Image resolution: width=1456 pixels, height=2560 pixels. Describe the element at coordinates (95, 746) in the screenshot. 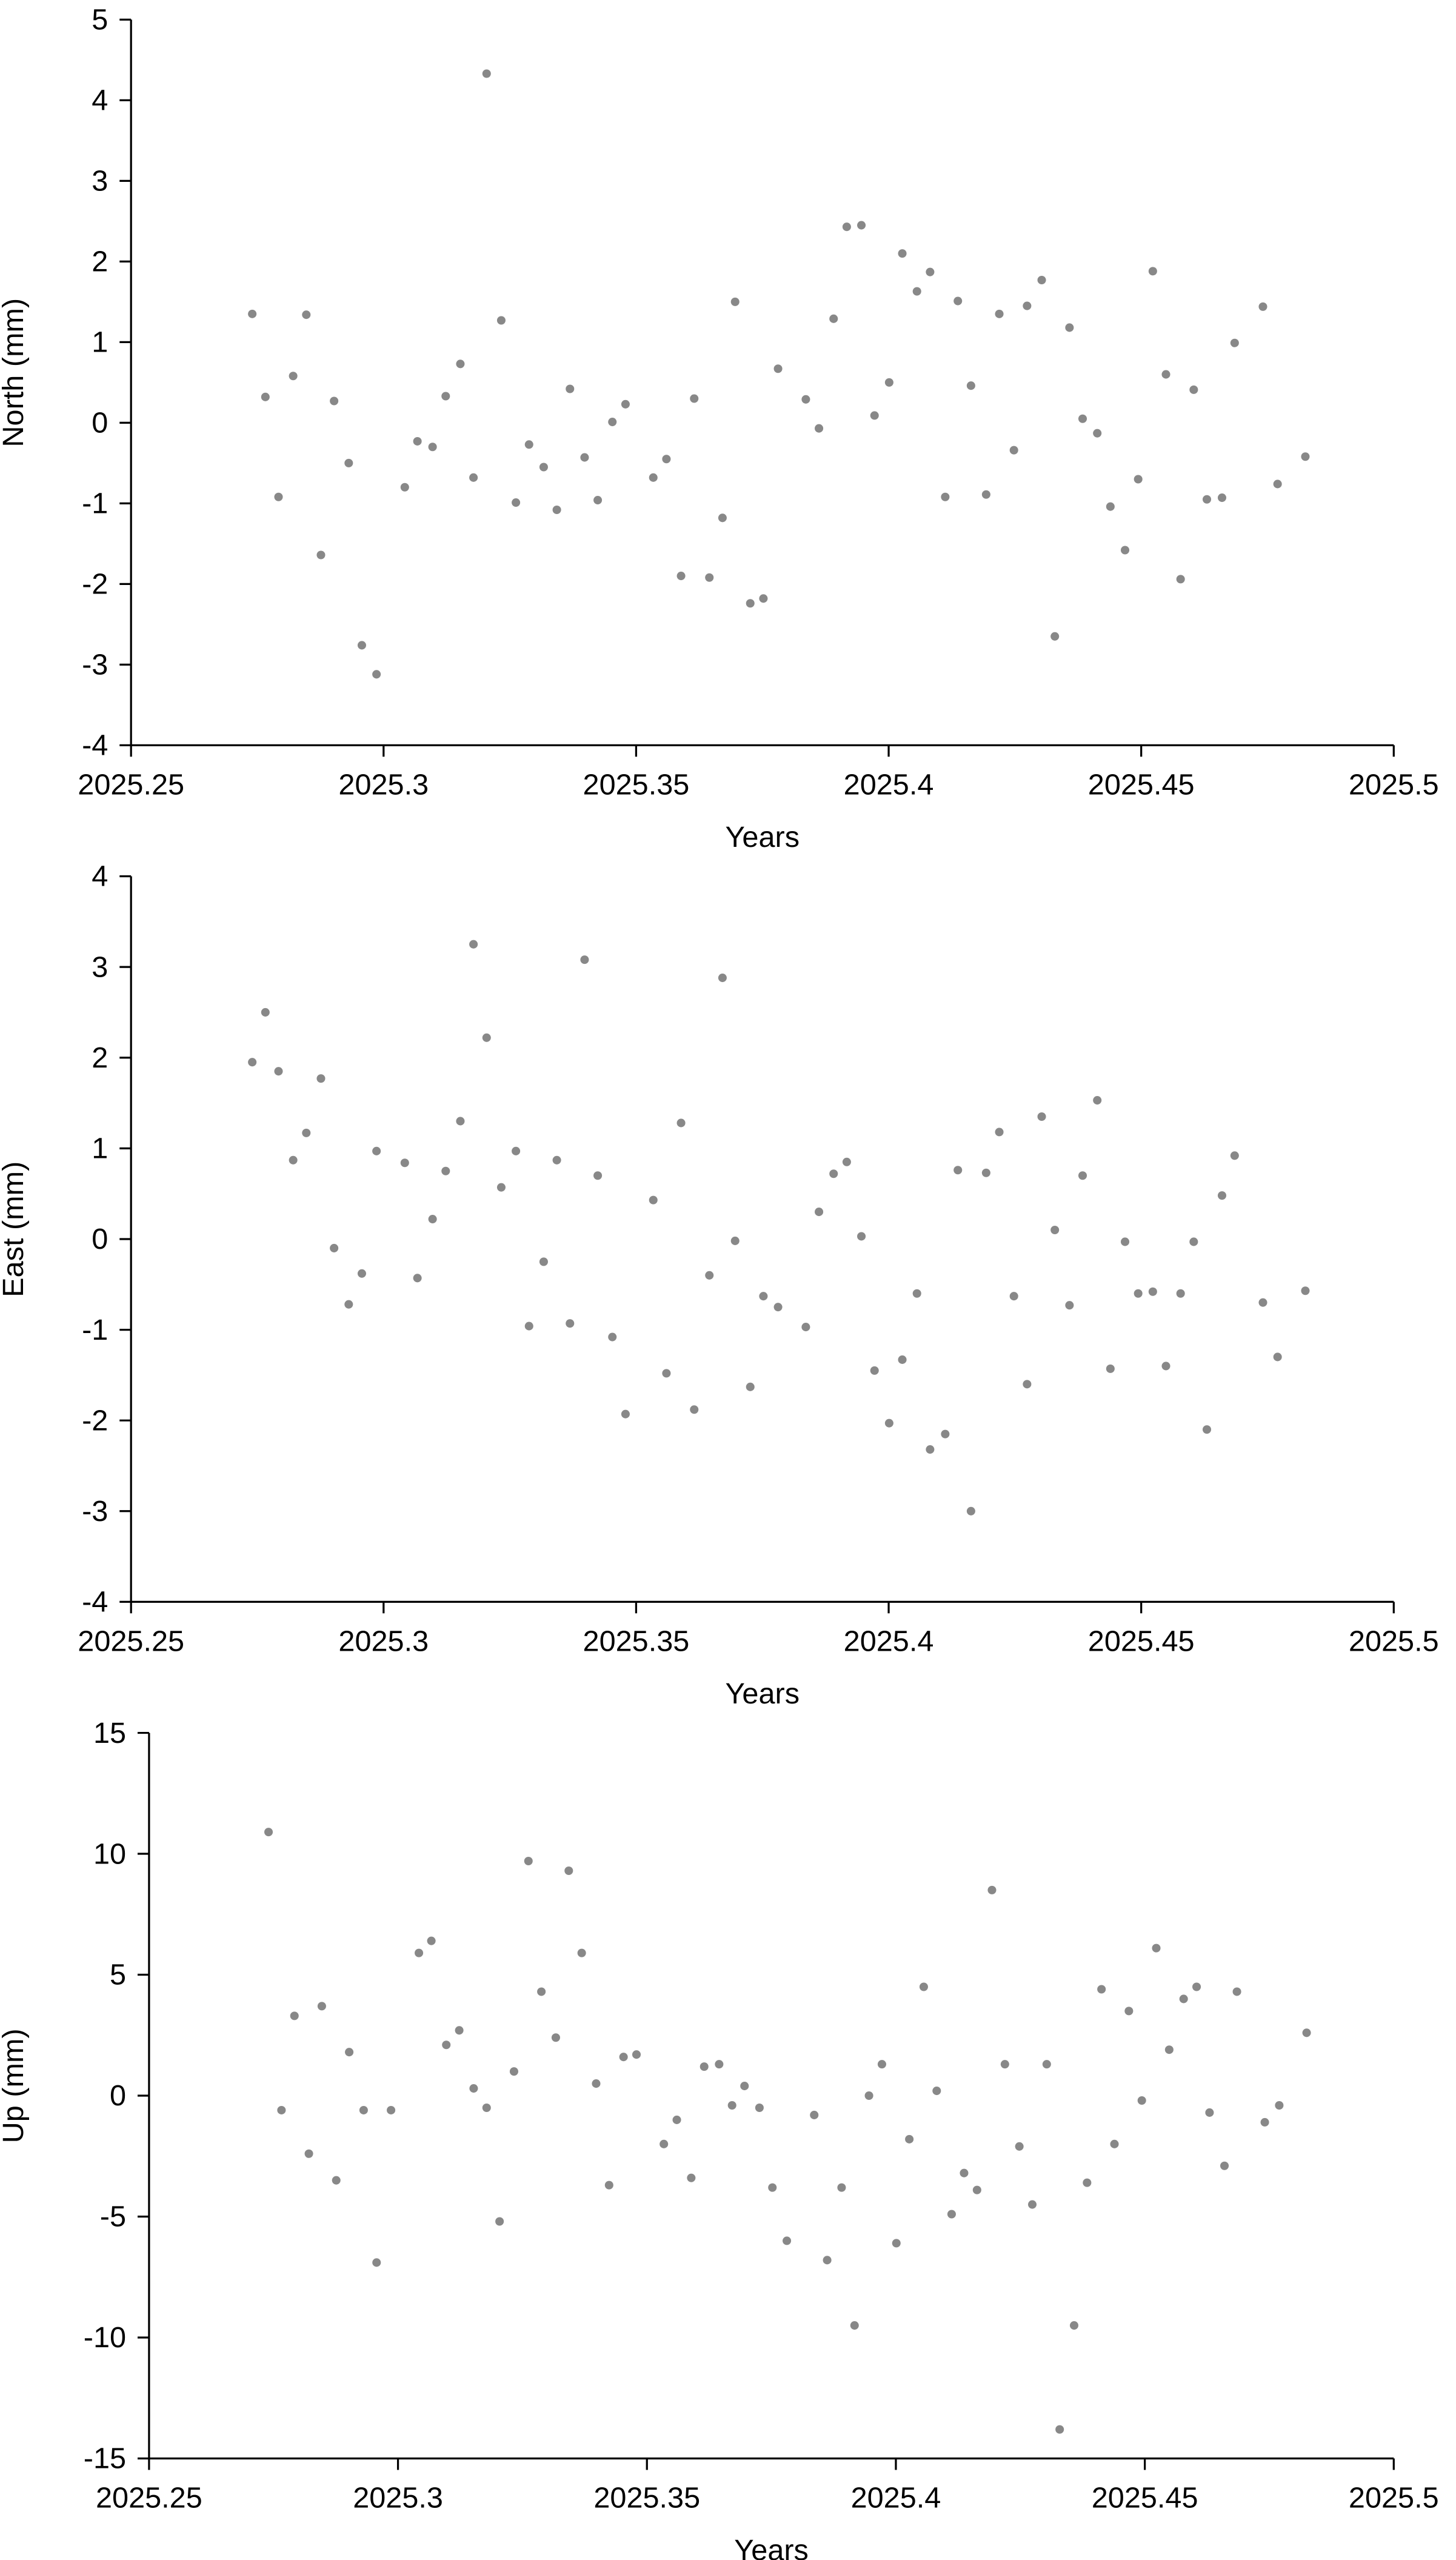

I see `y-tick-label: -4` at that location.